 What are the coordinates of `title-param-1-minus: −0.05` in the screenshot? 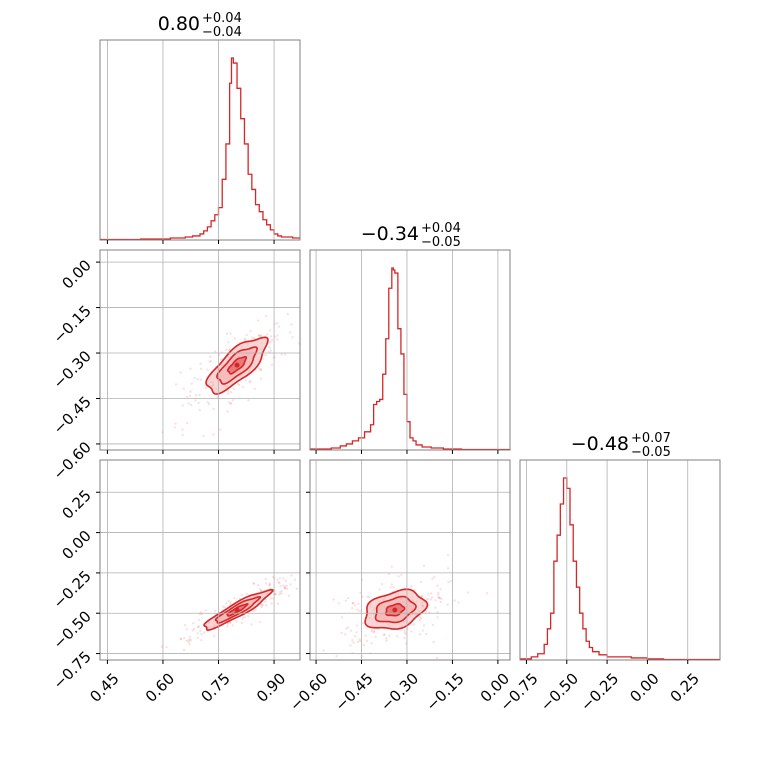 It's located at (441, 242).